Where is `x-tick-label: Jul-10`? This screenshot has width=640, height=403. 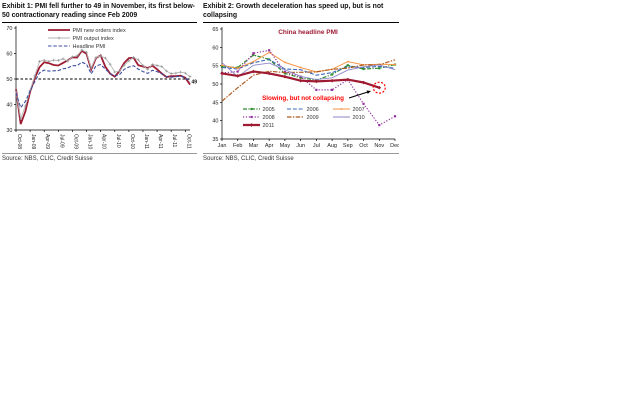 x-tick-label: Jul-10 is located at coordinates (118, 141).